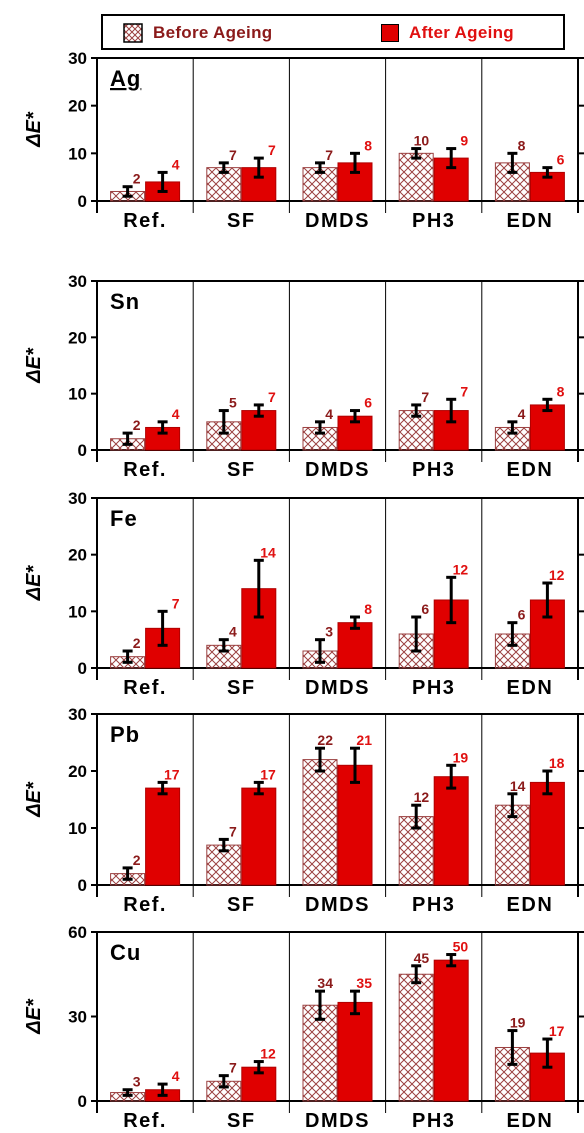 Image resolution: width=584 pixels, height=1133 pixels. I want to click on panel-sn-y-tick-label: 10, so click(77, 394).